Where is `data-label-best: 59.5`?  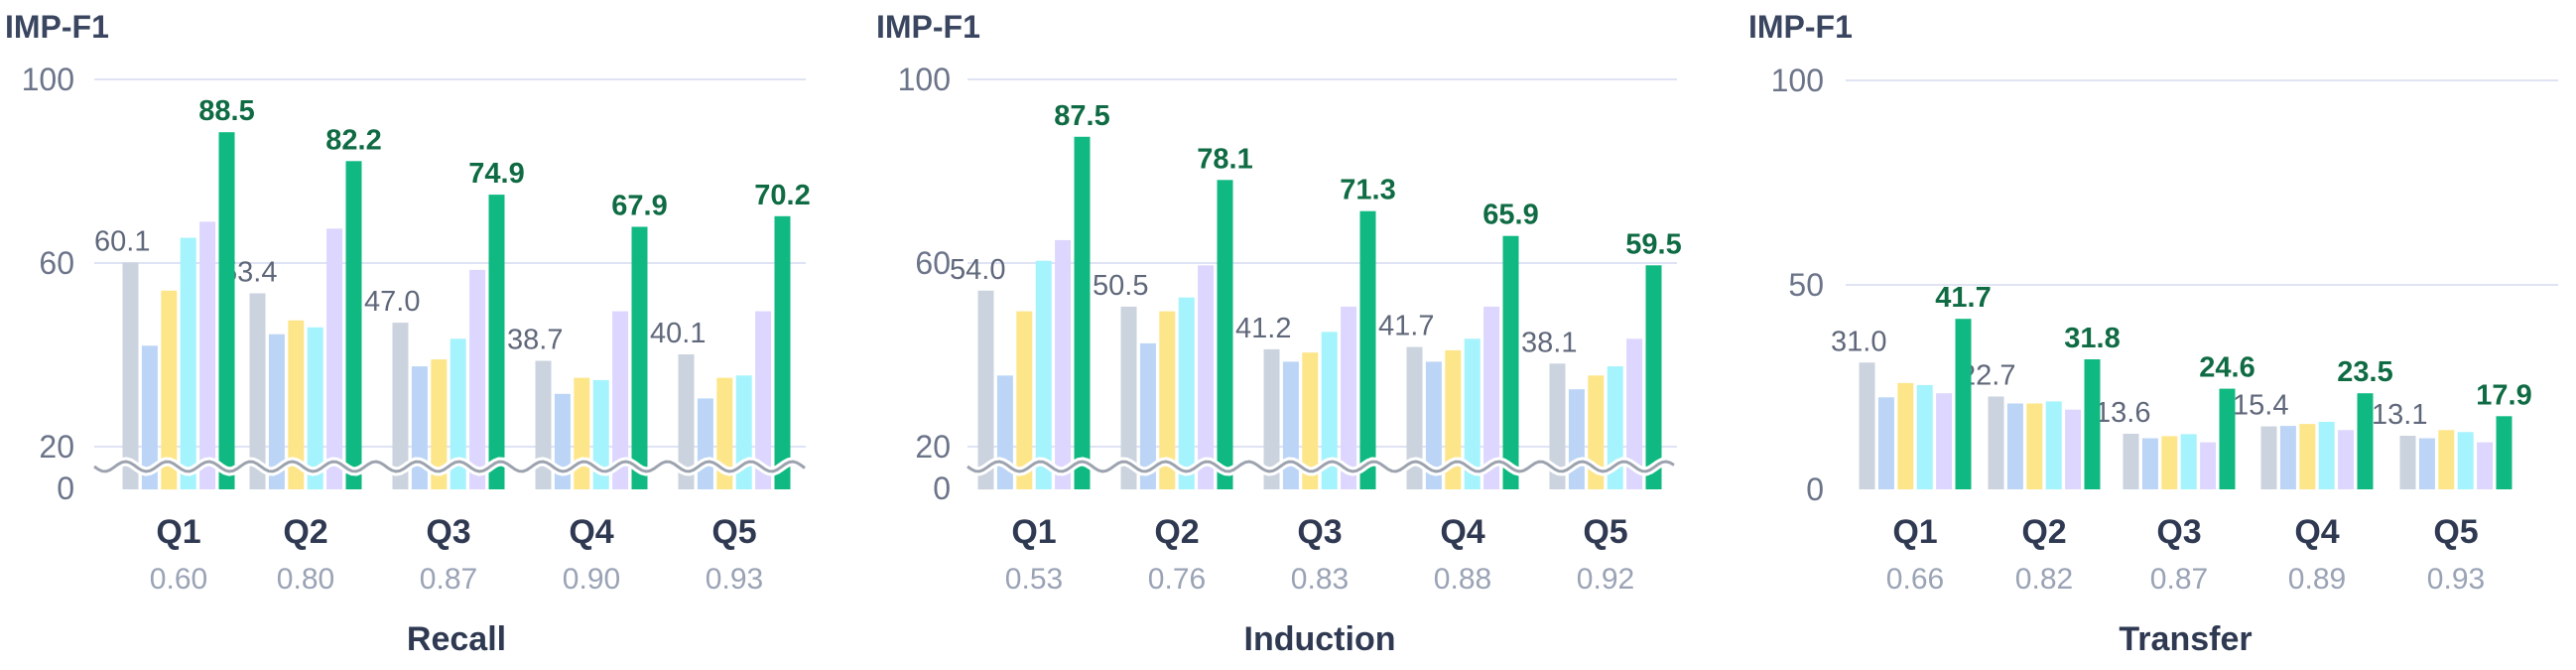
data-label-best: 59.5 is located at coordinates (1653, 244).